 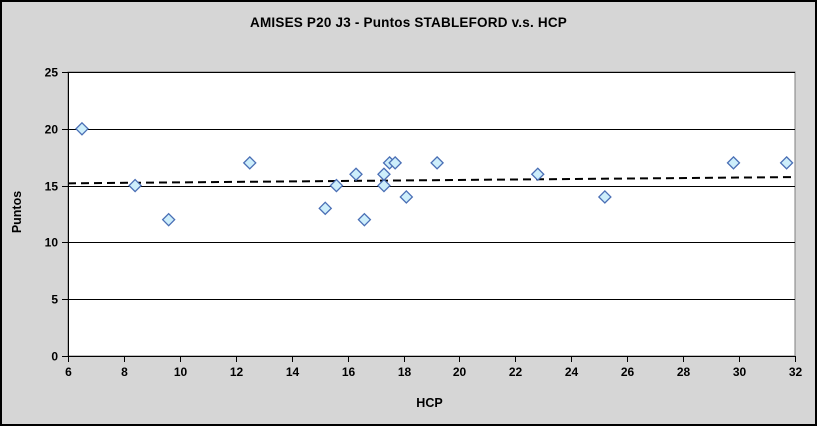 I want to click on x-axis-title: HCP, so click(x=429, y=403).